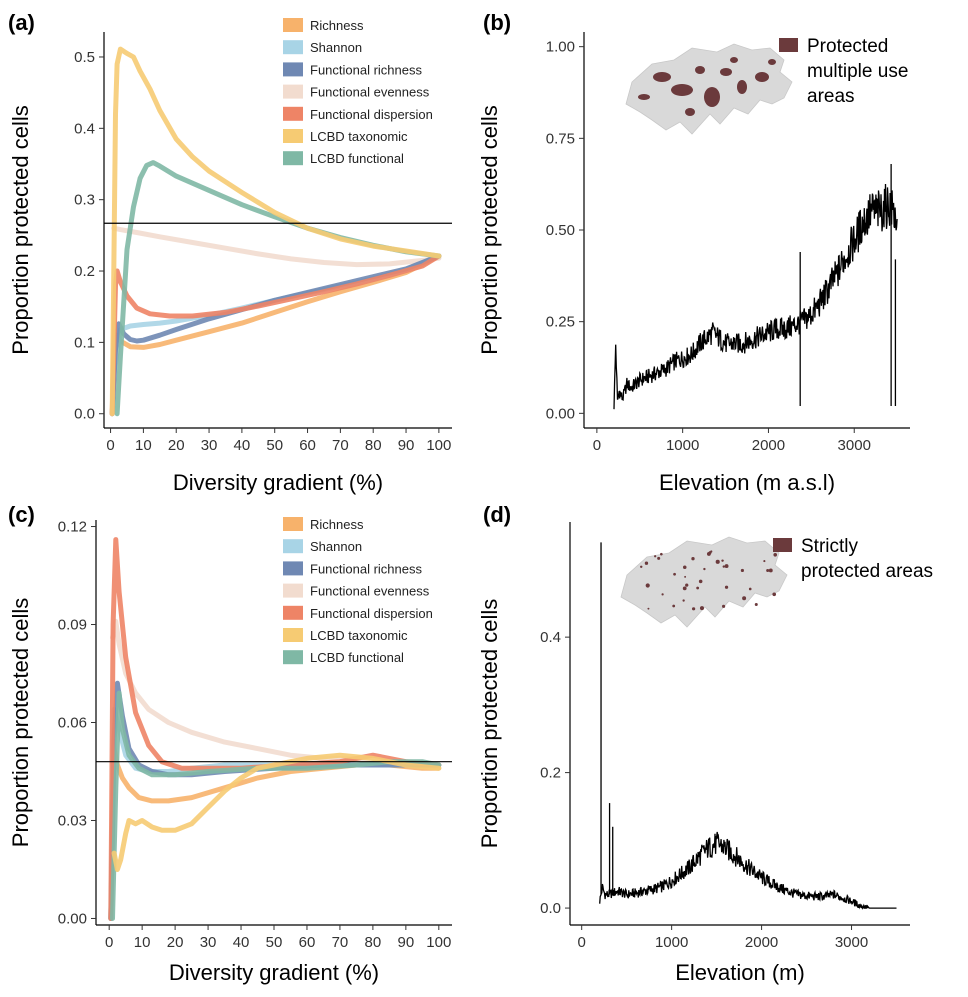  I want to click on y-tick-label: 0.12, so click(72, 527).